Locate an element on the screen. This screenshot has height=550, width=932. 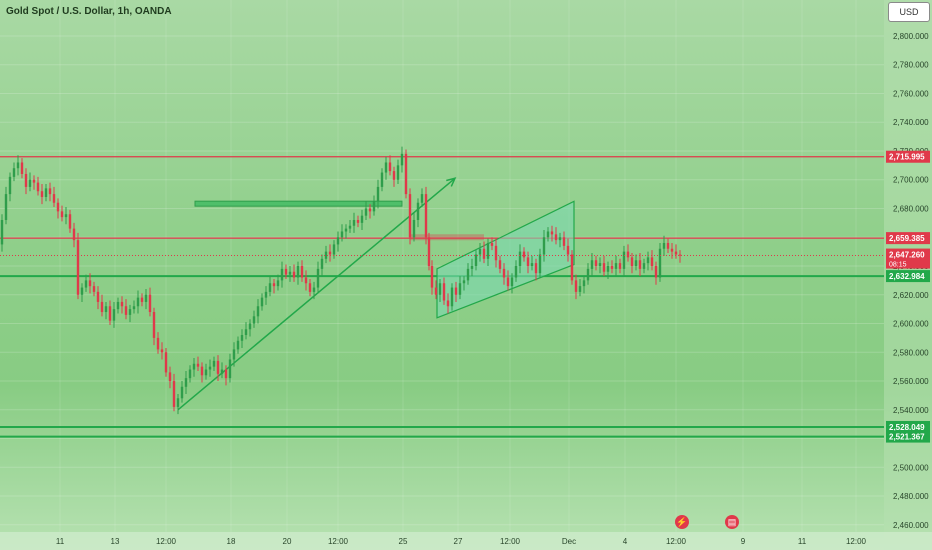
y-tick-label: 2,780.000 is located at coordinates (911, 65).